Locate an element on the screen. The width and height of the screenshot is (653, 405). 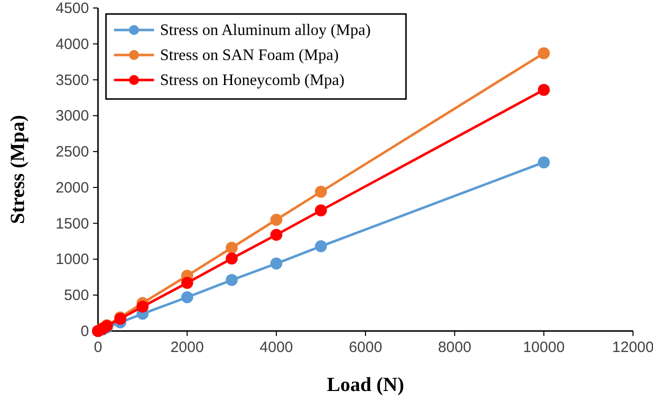
legend-label: Stress on SAN Foam (Mpa) is located at coordinates (249, 55).